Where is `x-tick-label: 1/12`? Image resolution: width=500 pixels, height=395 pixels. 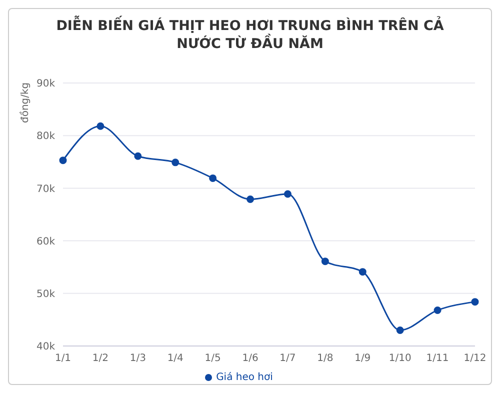 x-tick-label: 1/12 is located at coordinates (475, 358).